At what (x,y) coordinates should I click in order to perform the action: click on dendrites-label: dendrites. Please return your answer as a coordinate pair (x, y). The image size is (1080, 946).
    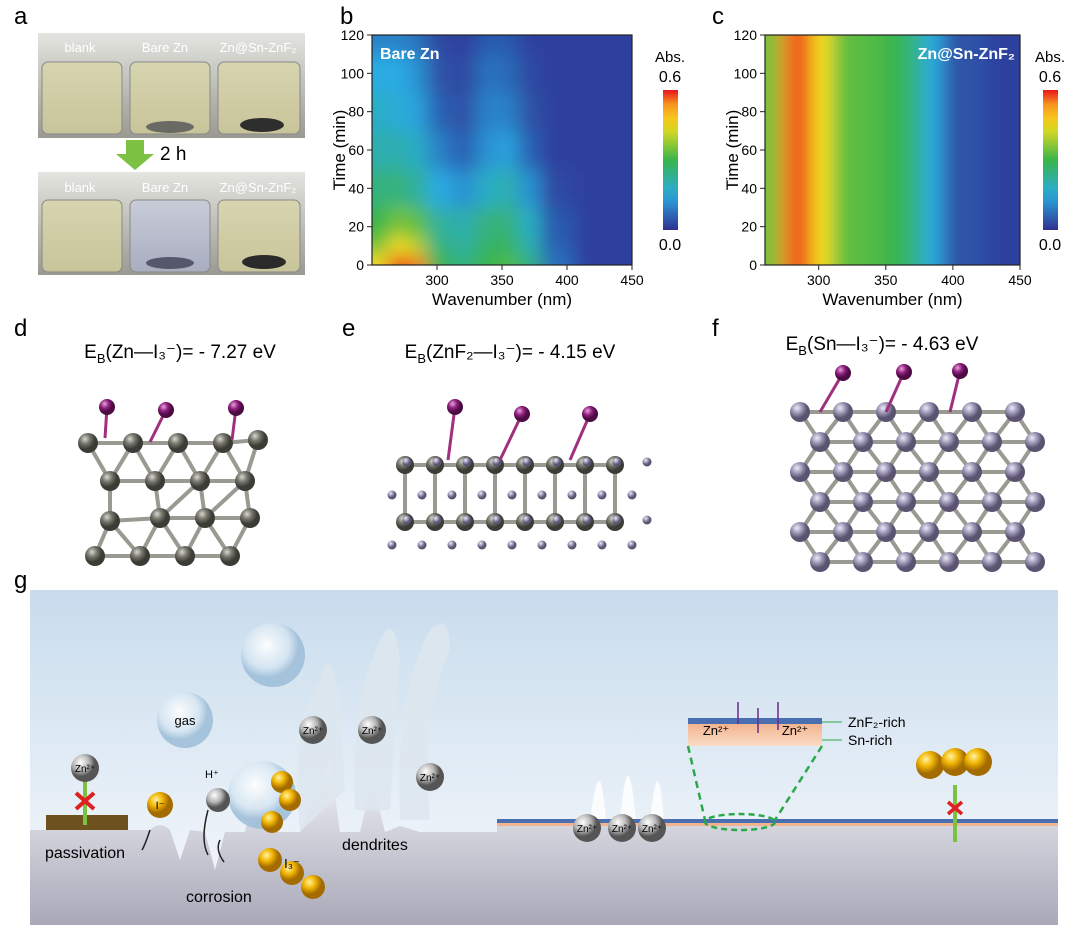
    Looking at the image, I should click on (375, 845).